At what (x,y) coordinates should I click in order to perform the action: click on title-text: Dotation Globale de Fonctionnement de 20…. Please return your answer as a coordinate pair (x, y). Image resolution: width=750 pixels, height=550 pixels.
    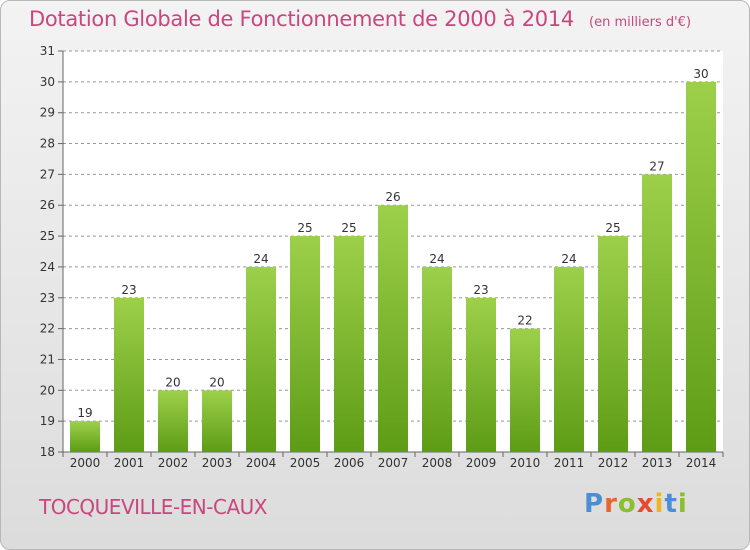
    Looking at the image, I should click on (301, 19).